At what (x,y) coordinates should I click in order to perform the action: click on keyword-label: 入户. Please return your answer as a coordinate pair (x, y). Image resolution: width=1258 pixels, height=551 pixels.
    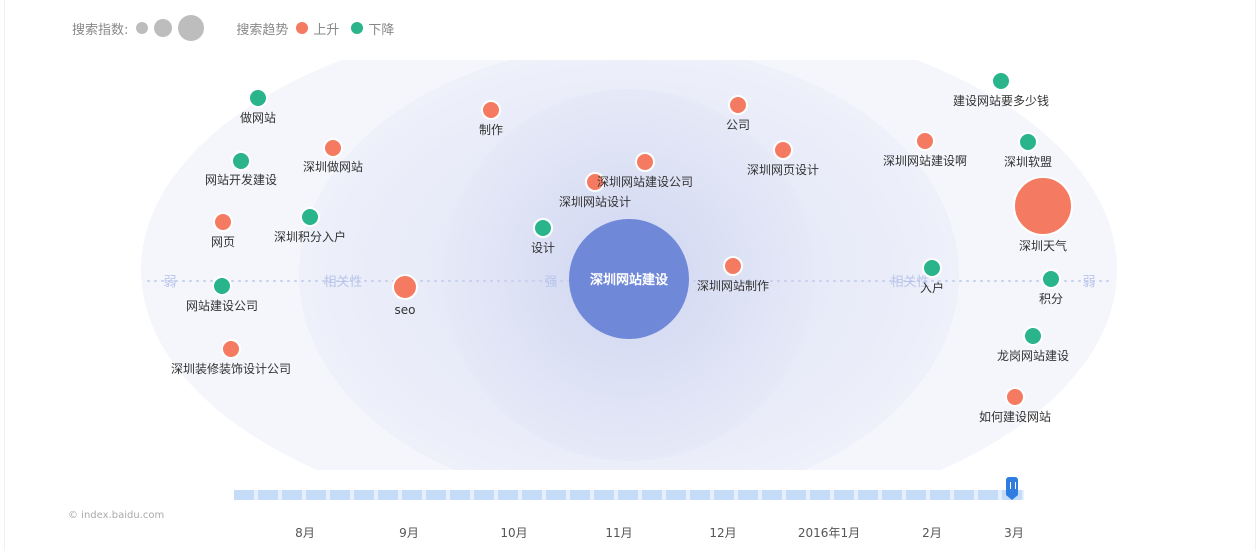
    Looking at the image, I should click on (932, 287).